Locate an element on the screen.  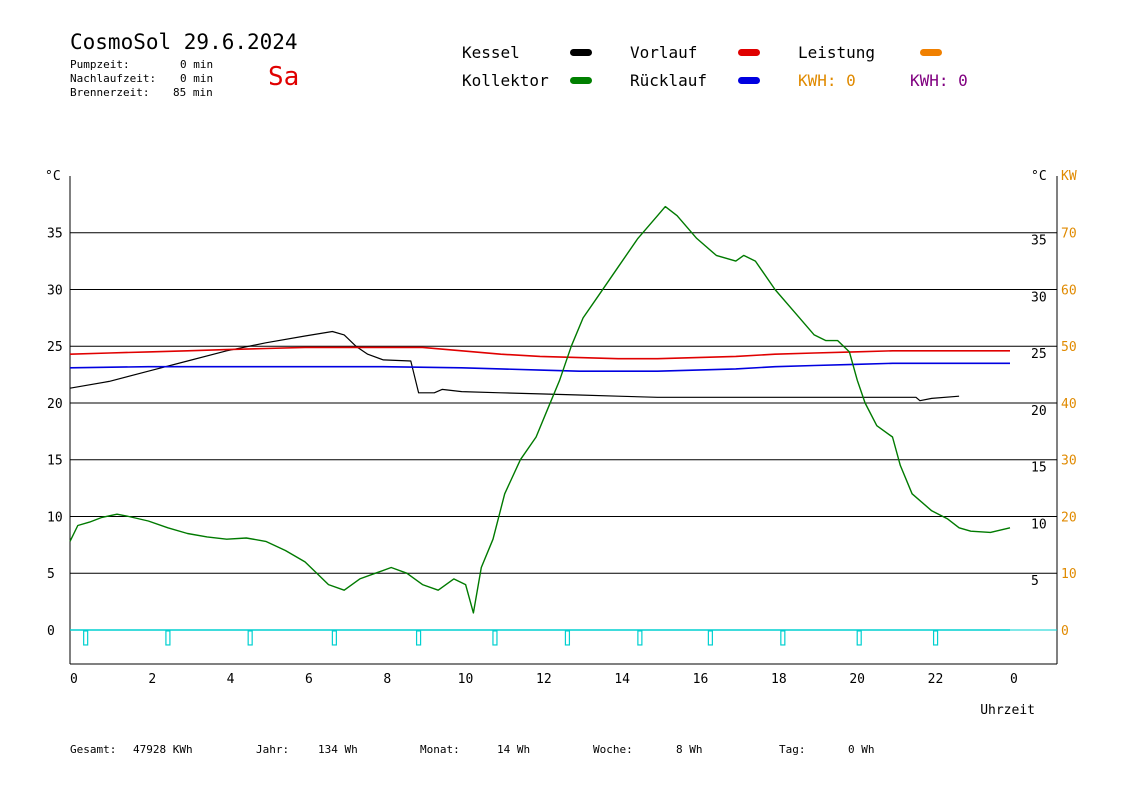
y-tick-label-left: 30 is located at coordinates (55, 290).